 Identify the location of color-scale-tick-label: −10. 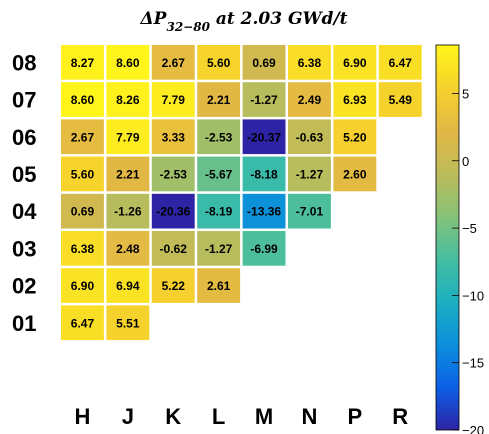
(473, 295).